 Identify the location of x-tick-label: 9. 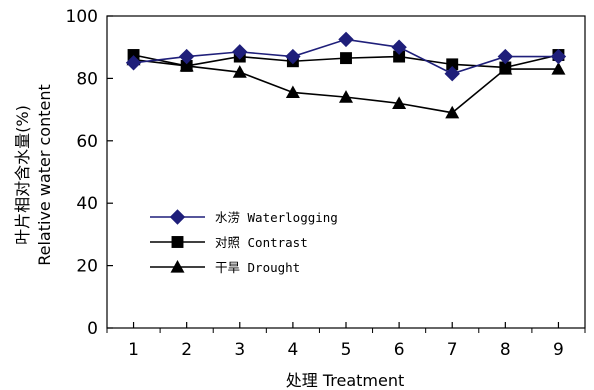
(558, 350).